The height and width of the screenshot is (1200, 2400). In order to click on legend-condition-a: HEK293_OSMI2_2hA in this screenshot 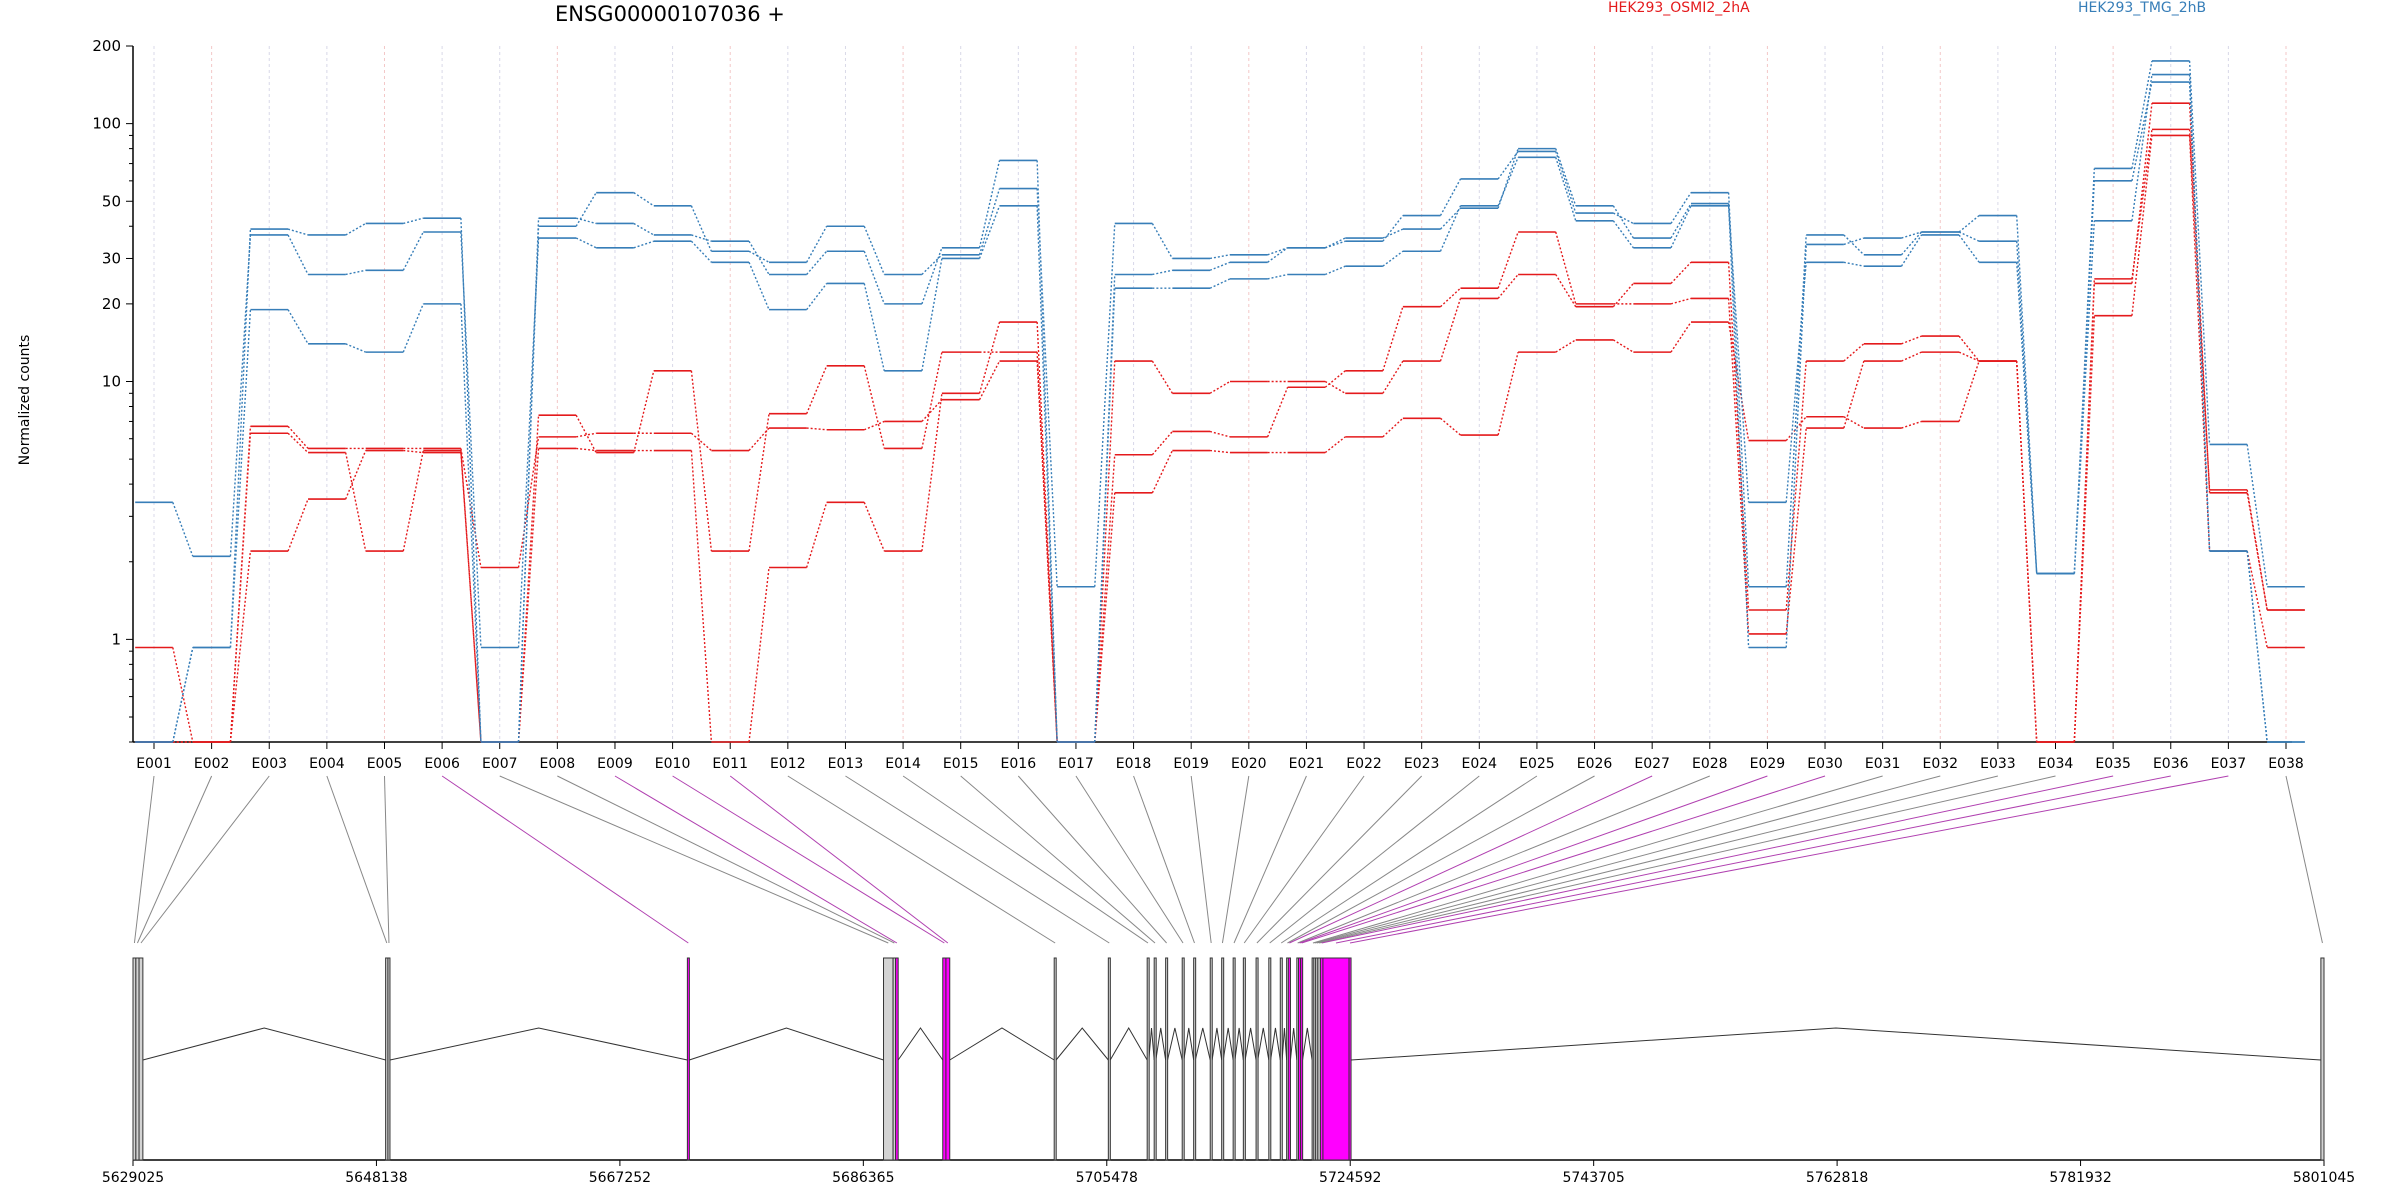, I will do `click(1679, 8)`.